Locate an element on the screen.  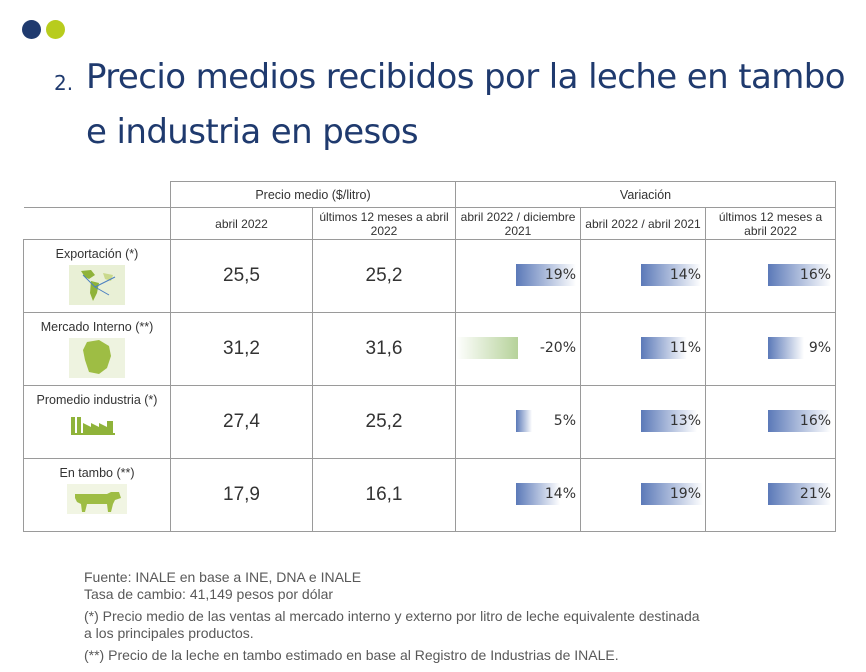
factory-icon is located at coordinates (93, 426).